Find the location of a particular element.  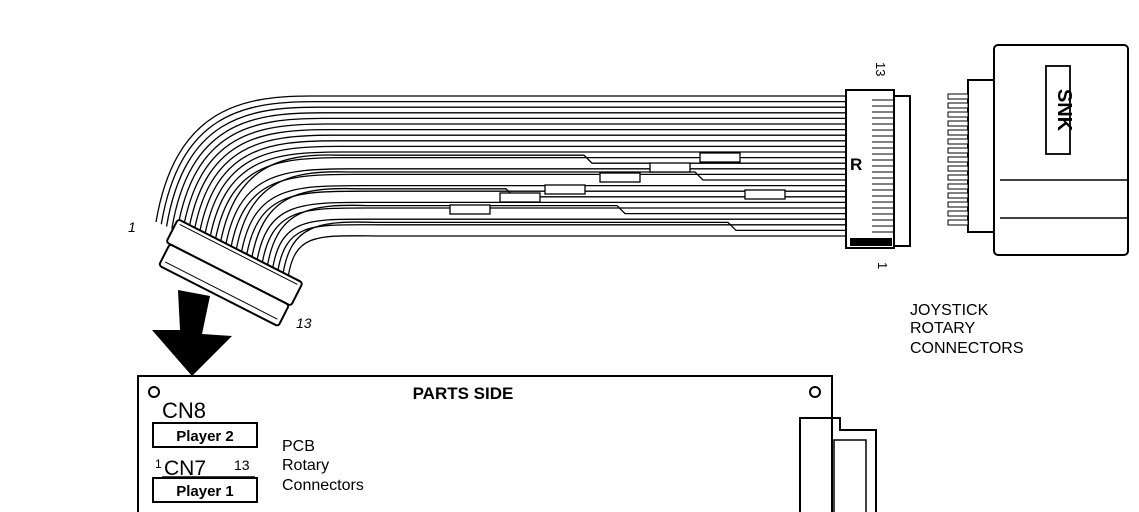

mounting-hole-right is located at coordinates (815, 392).